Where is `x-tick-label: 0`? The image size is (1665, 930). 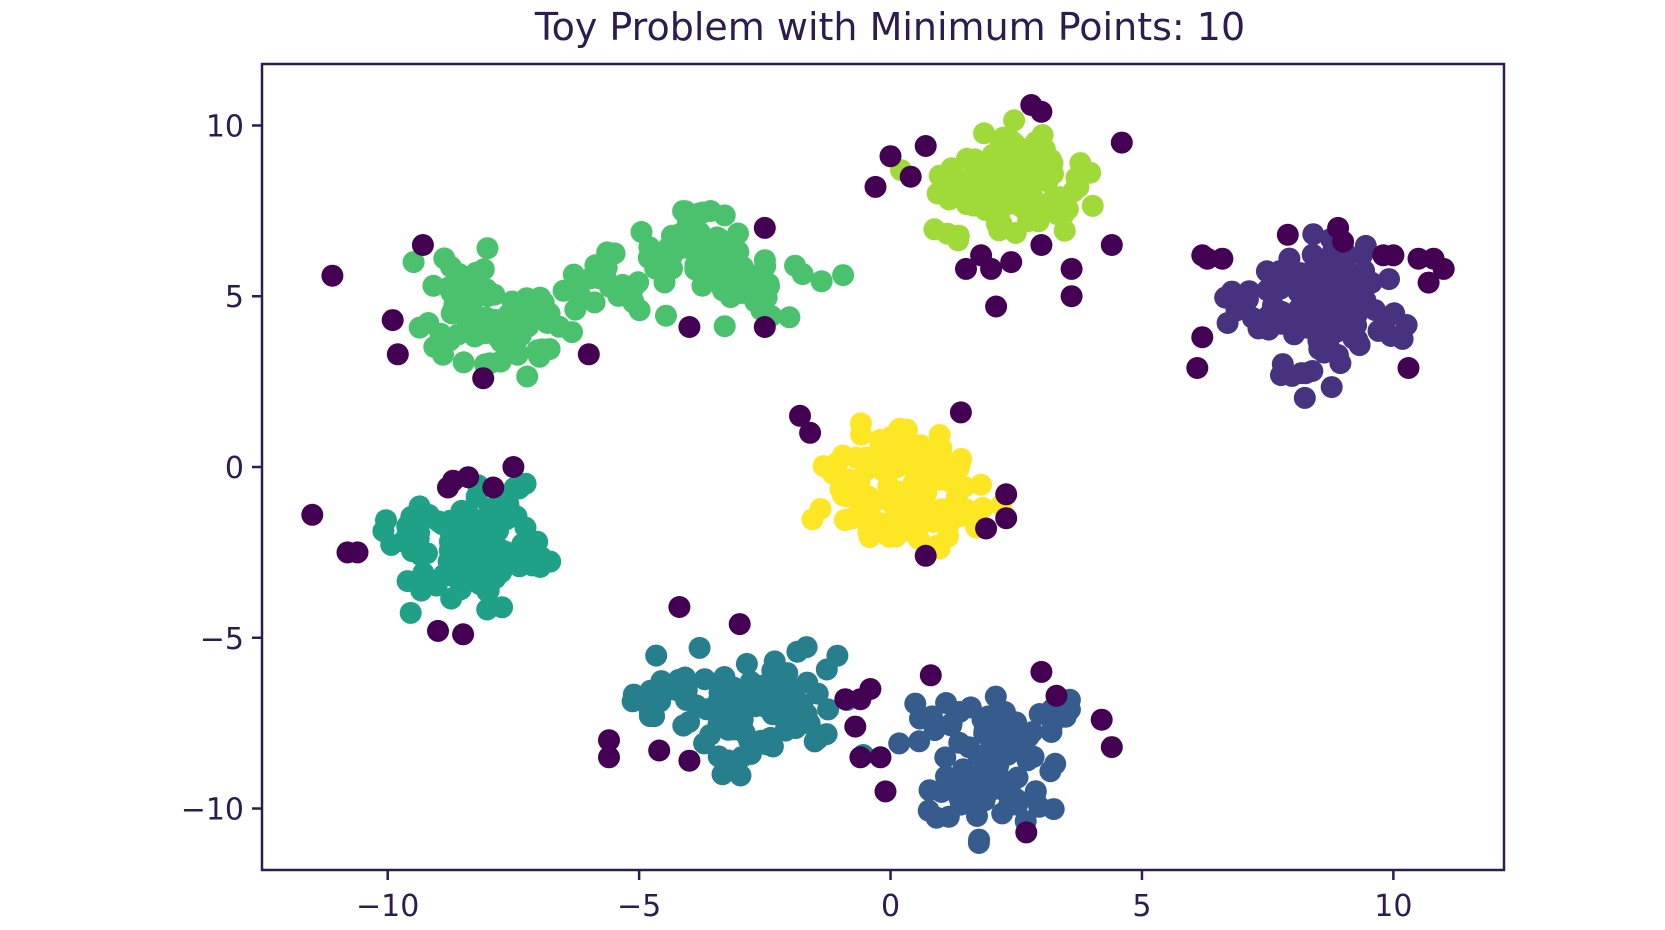
x-tick-label: 0 is located at coordinates (890, 906).